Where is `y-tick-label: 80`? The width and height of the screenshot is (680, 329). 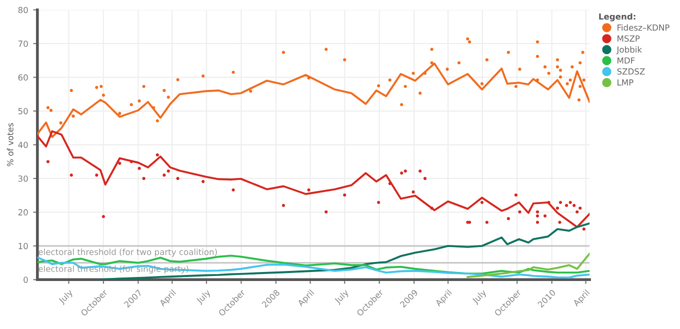
y-tick-label: 80 is located at coordinates (23, 10).